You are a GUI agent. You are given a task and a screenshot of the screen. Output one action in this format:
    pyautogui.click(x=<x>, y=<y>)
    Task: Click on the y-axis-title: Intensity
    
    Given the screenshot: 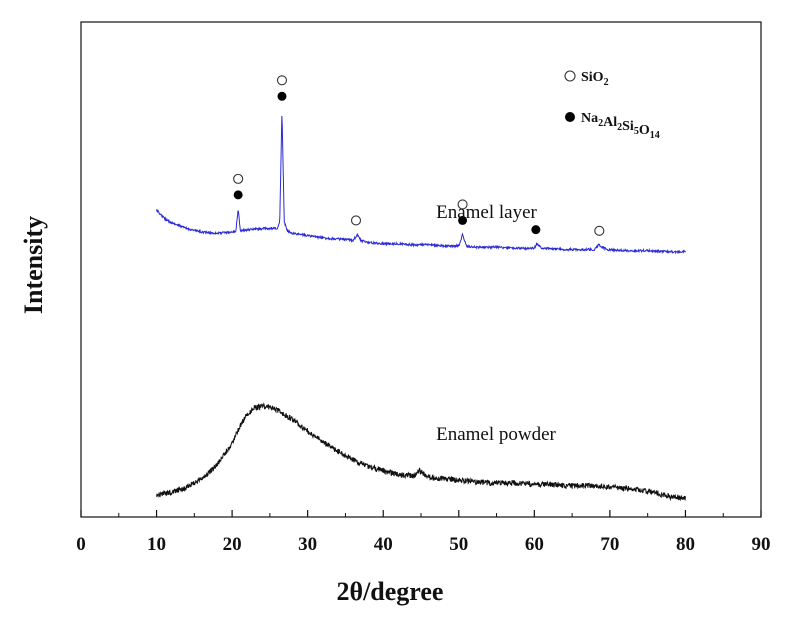 What is the action you would take?
    pyautogui.click(x=33, y=265)
    